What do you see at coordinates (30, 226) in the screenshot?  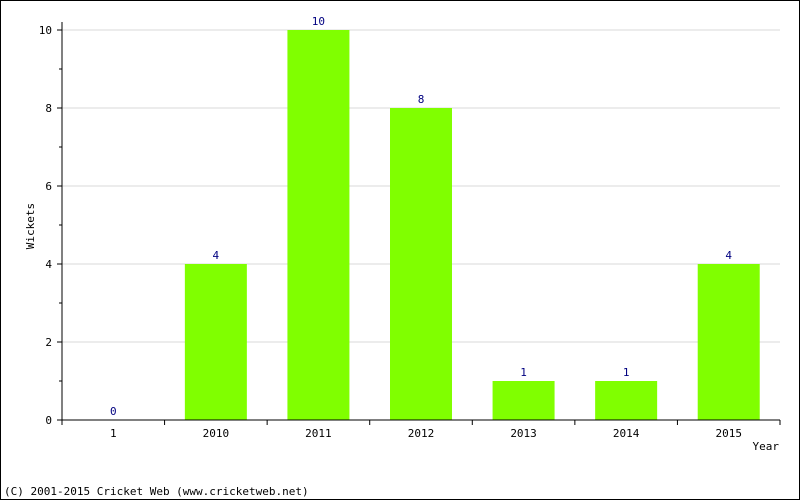 I see `y-axis-title: Wickets` at bounding box center [30, 226].